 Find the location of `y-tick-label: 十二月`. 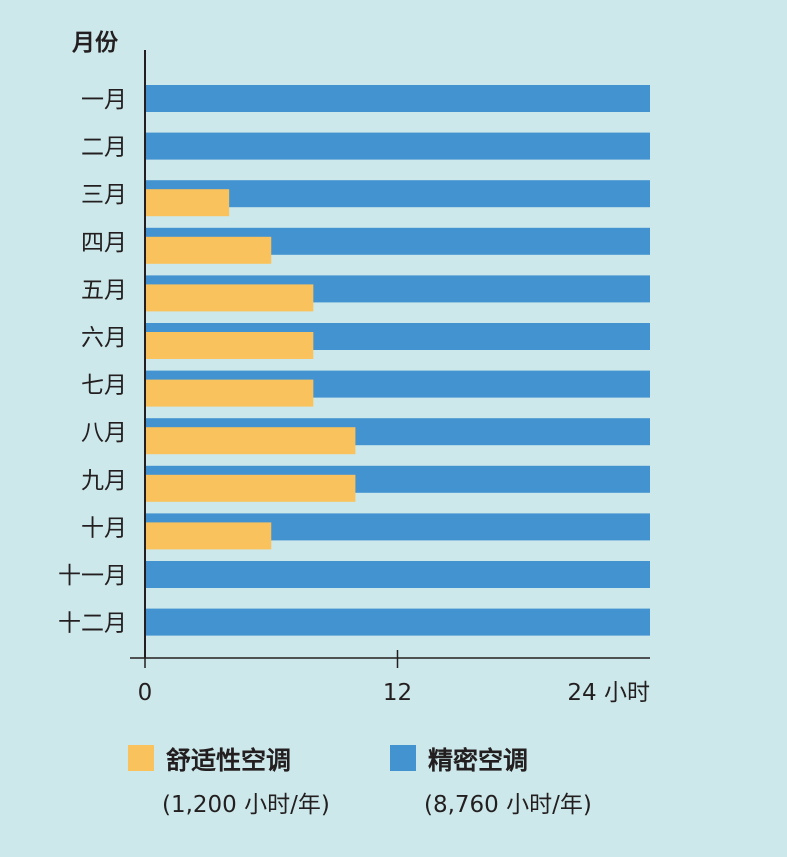

y-tick-label: 十二月 is located at coordinates (92, 624).